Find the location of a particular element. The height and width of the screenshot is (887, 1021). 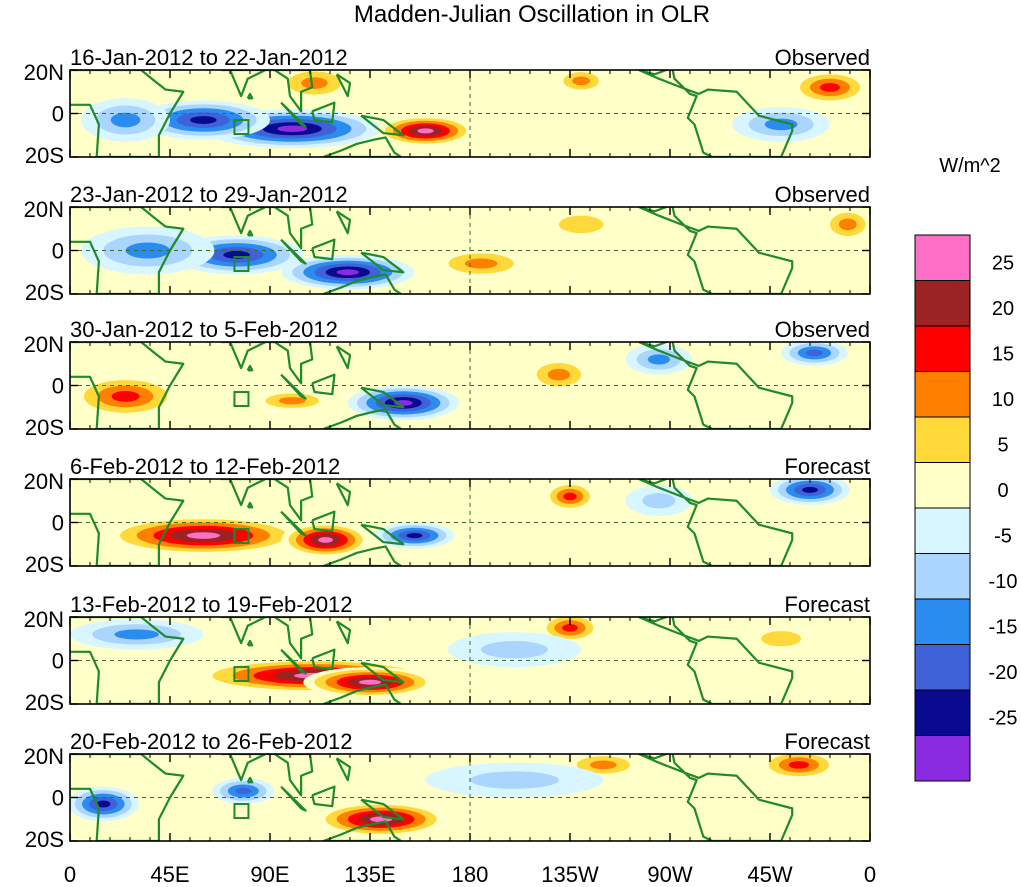

x-tick-label: 45E is located at coordinates (169, 874).